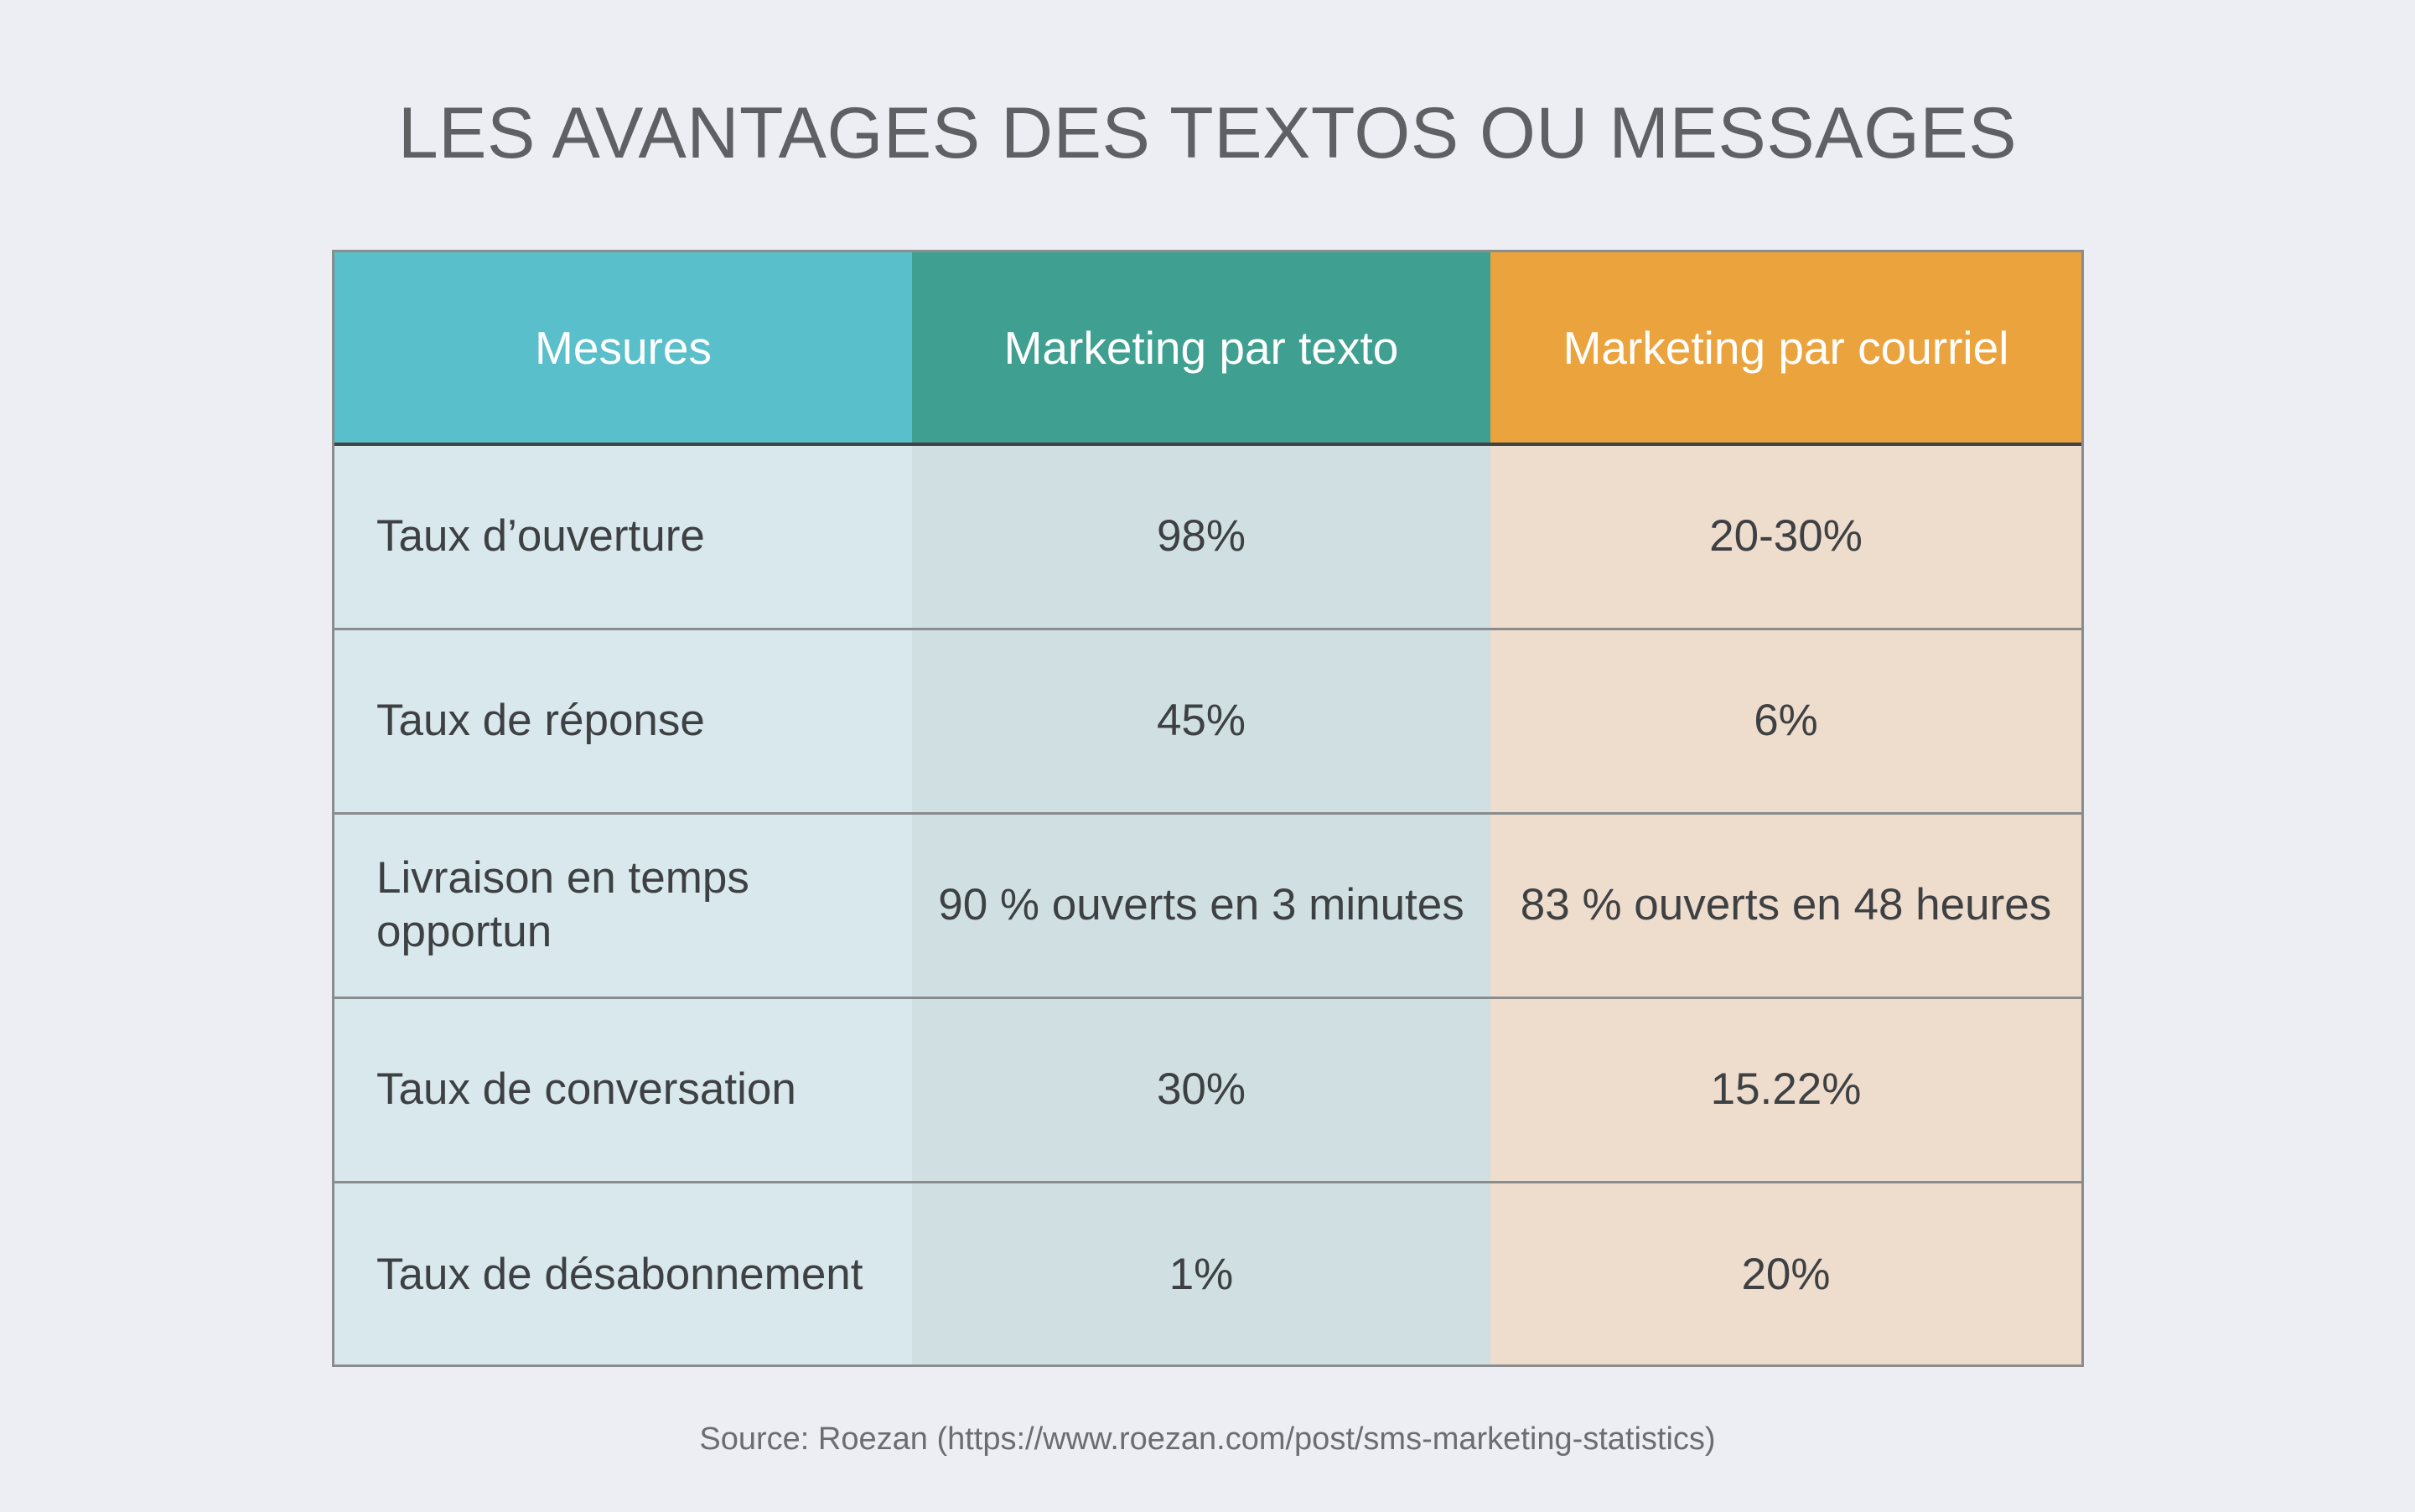  What do you see at coordinates (1201, 720) in the screenshot?
I see `cell-text-value: 45%` at bounding box center [1201, 720].